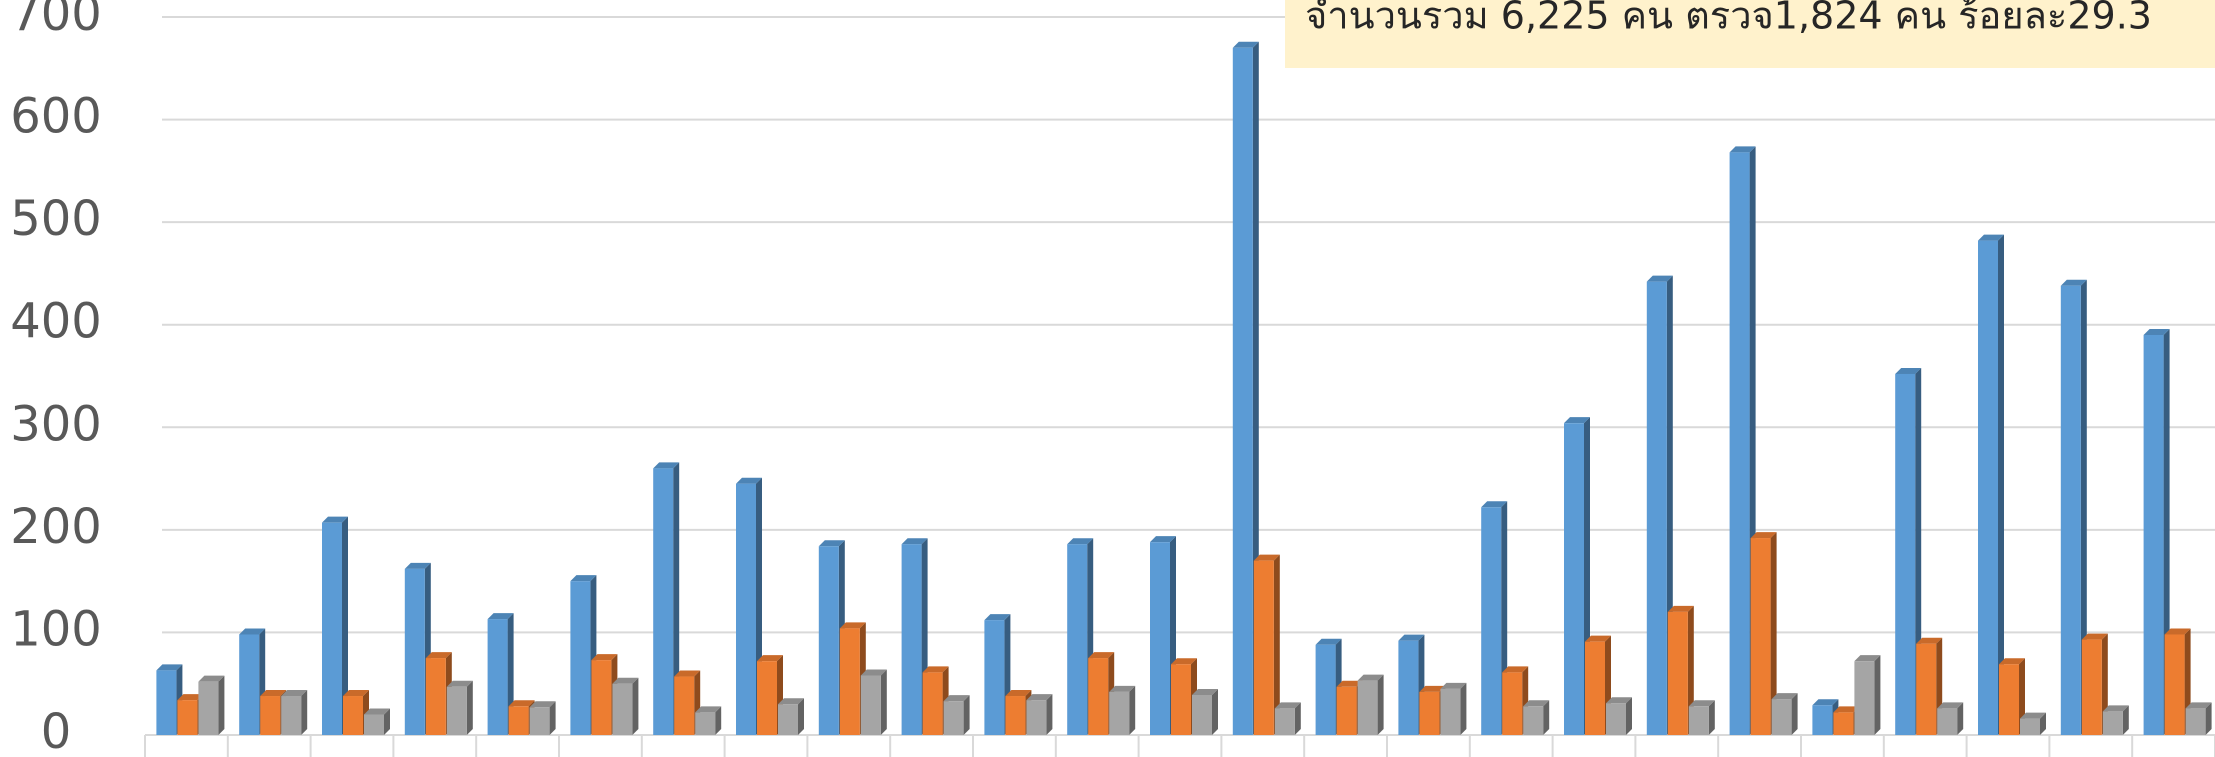 The image size is (2215, 757). What do you see at coordinates (56, 629) in the screenshot?
I see `y-tick-label: 100` at bounding box center [56, 629].